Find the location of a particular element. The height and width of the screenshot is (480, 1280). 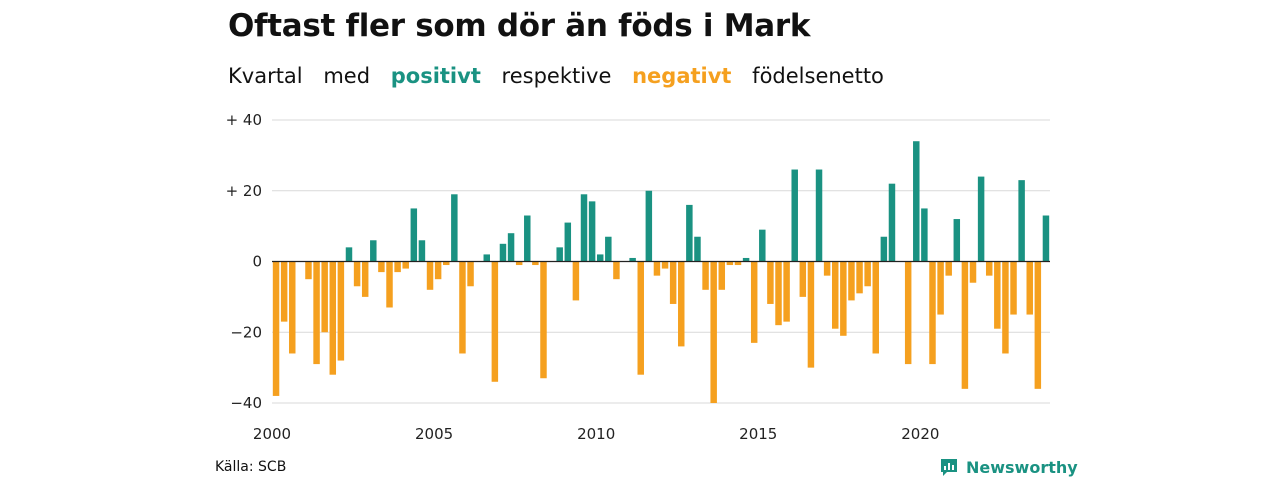

bar-2023-q3 is located at coordinates (1038, 325).